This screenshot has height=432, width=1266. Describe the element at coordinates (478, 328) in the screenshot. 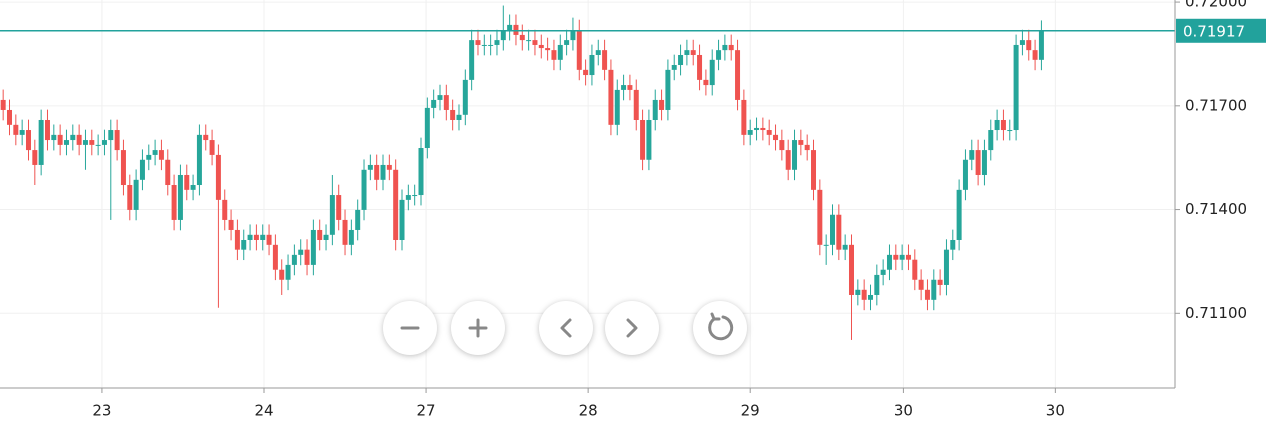

I see `zoom-in-button` at that location.